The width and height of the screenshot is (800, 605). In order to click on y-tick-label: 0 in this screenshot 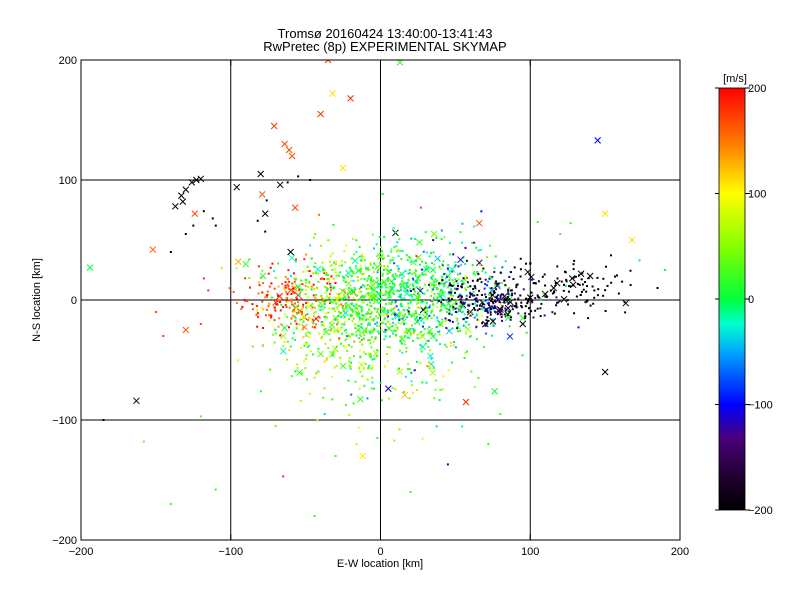, I will do `click(74, 301)`.